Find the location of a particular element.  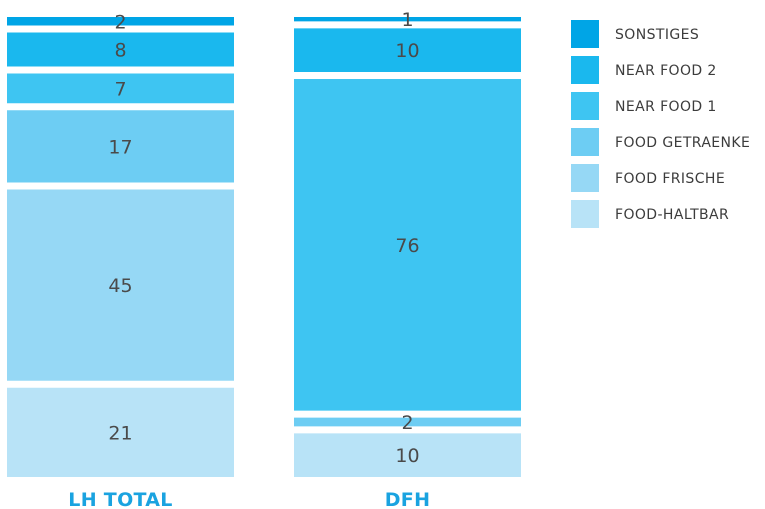

category-label: LH TOTAL is located at coordinates (120, 499).